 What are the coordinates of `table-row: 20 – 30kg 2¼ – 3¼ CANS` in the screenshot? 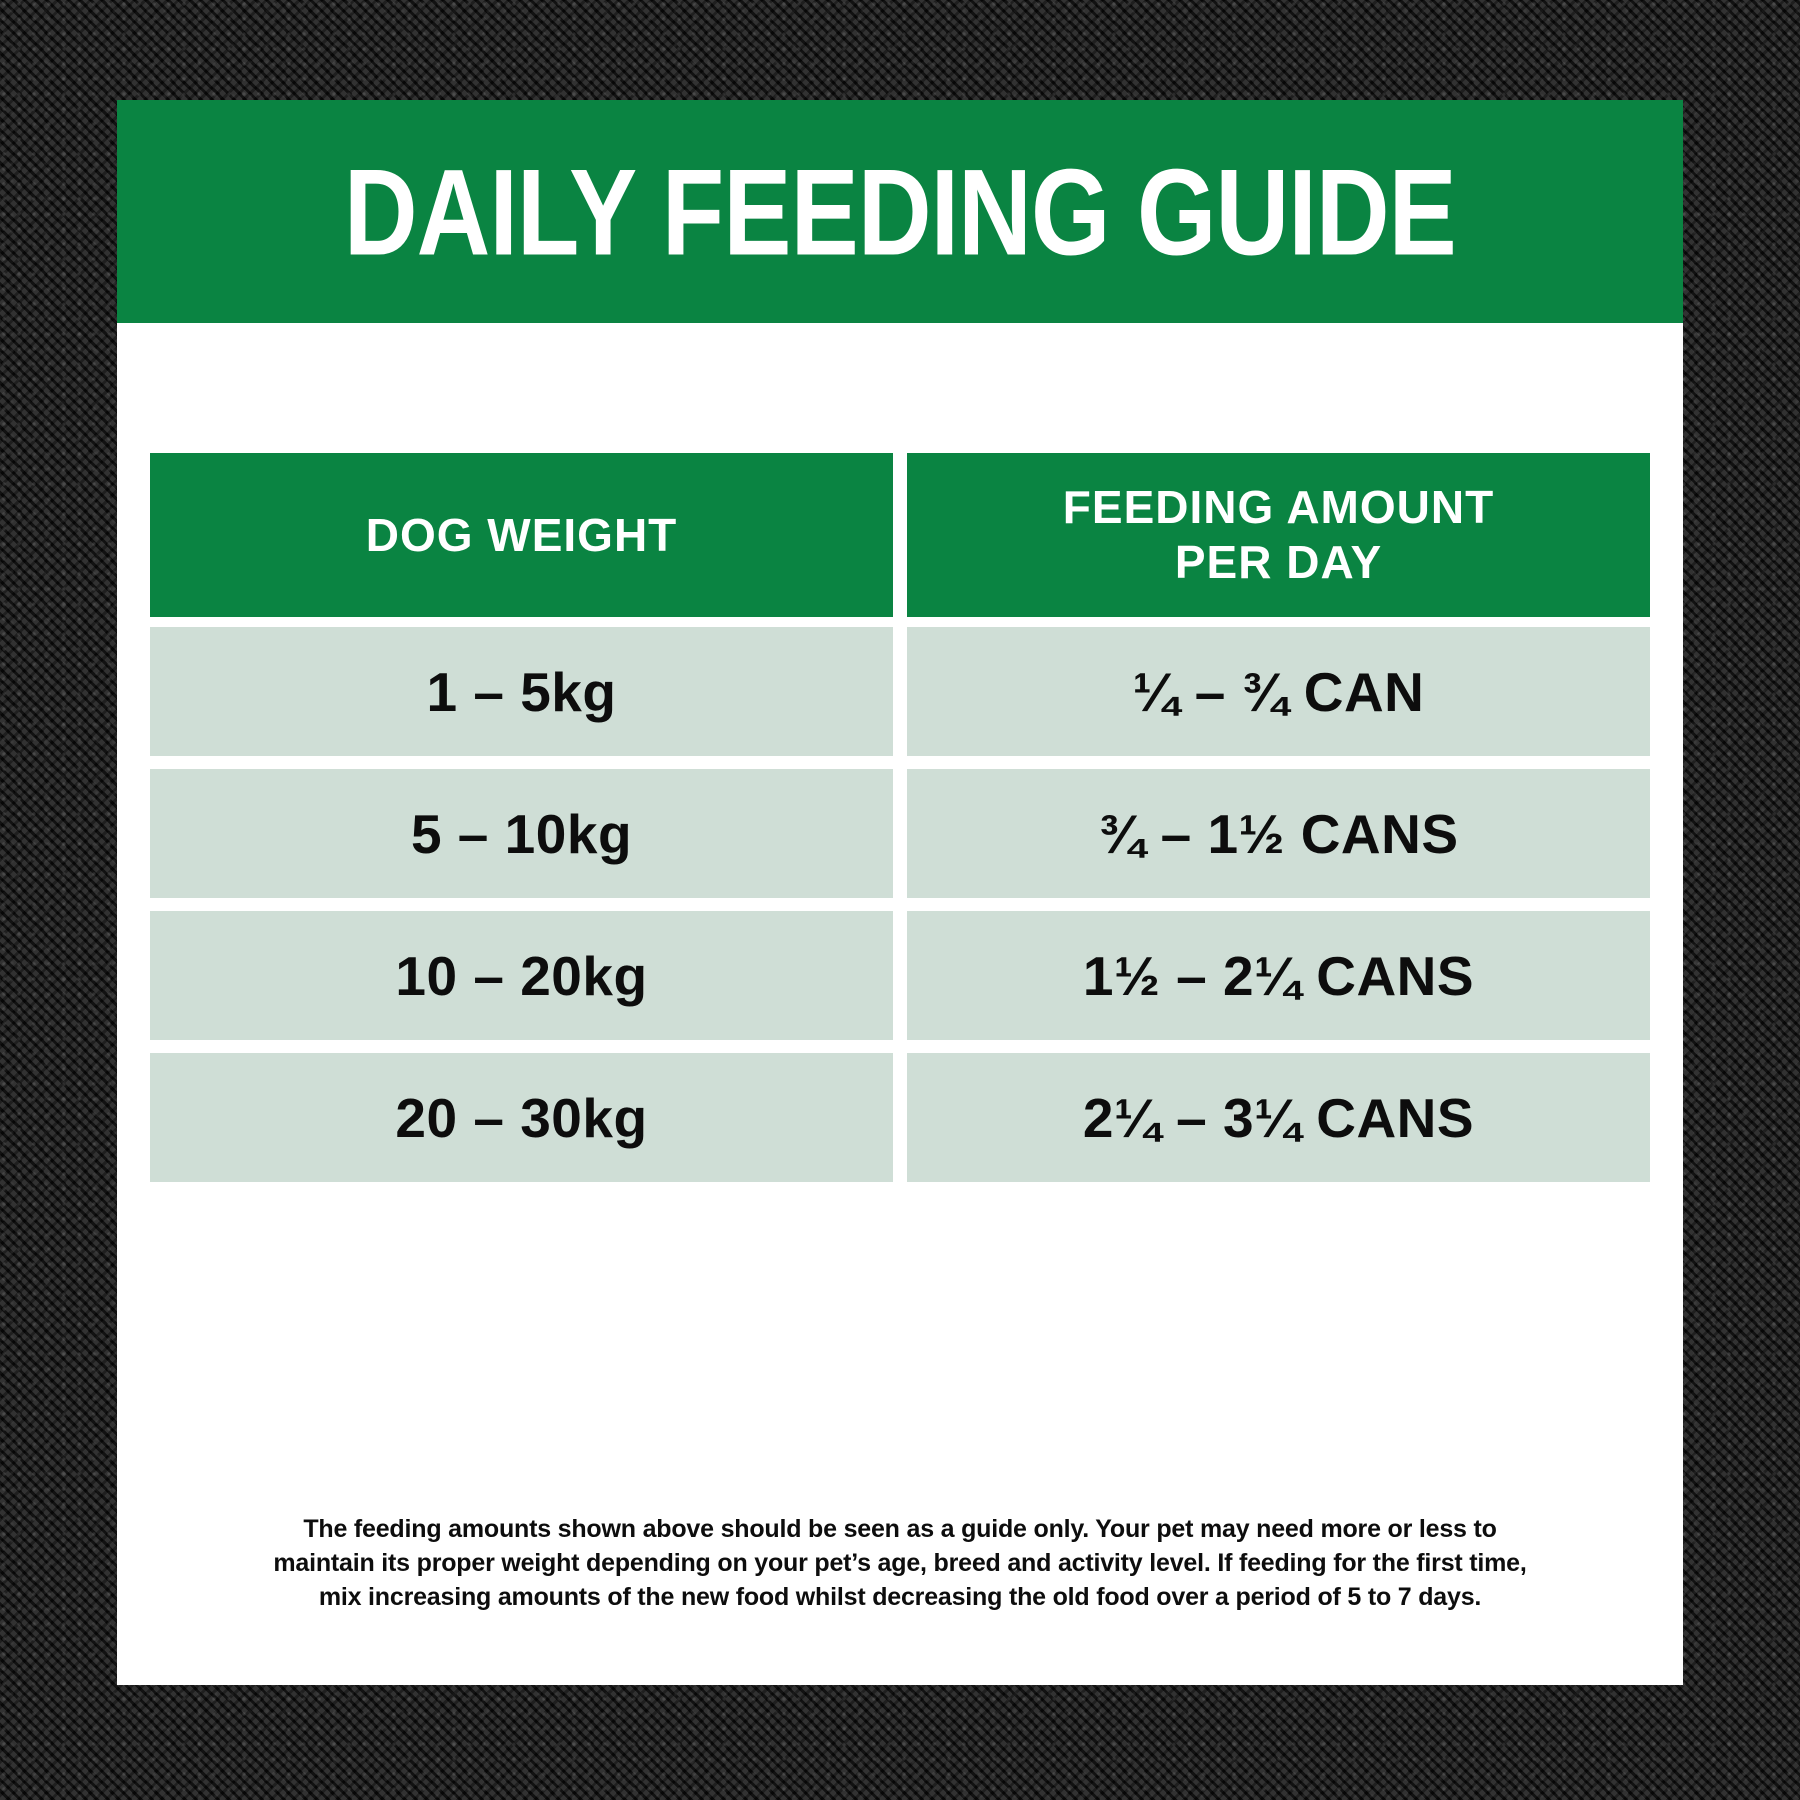 It's located at (900, 1117).